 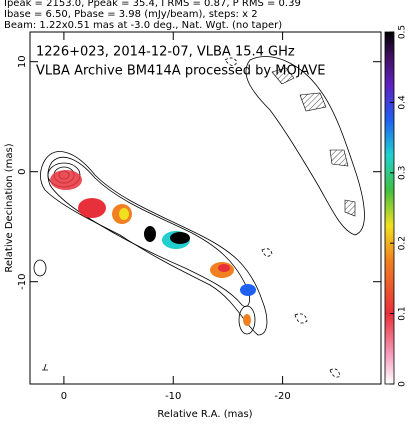 What do you see at coordinates (403, 173) in the screenshot?
I see `colorbar-tick-label: 0.3` at bounding box center [403, 173].